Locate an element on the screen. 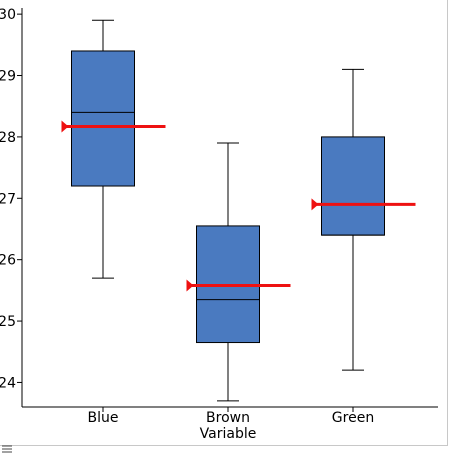 Image resolution: width=450 pixels, height=457 pixels. x-ticks: Blue Brown Green is located at coordinates (231, 416).